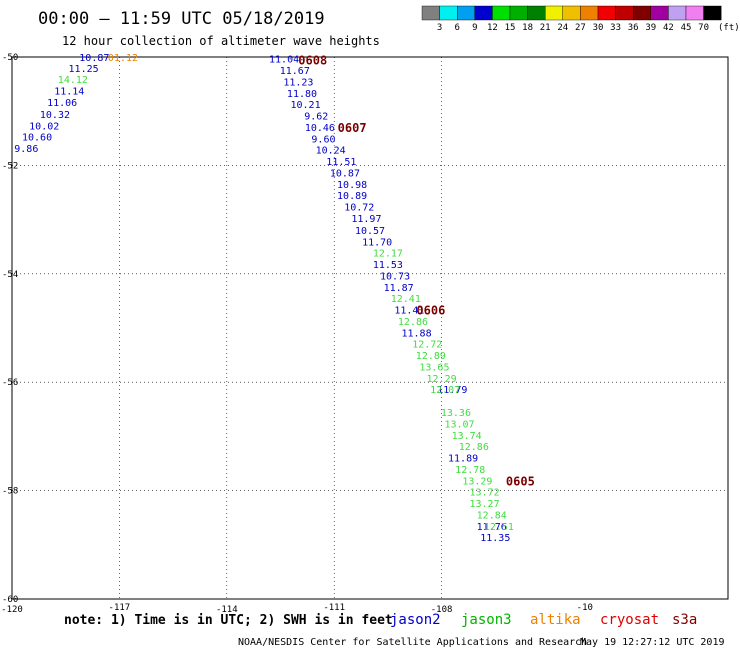 The width and height of the screenshot is (740, 650). Describe the element at coordinates (302, 94) in the screenshot. I see `observation-label: 11.80` at that location.